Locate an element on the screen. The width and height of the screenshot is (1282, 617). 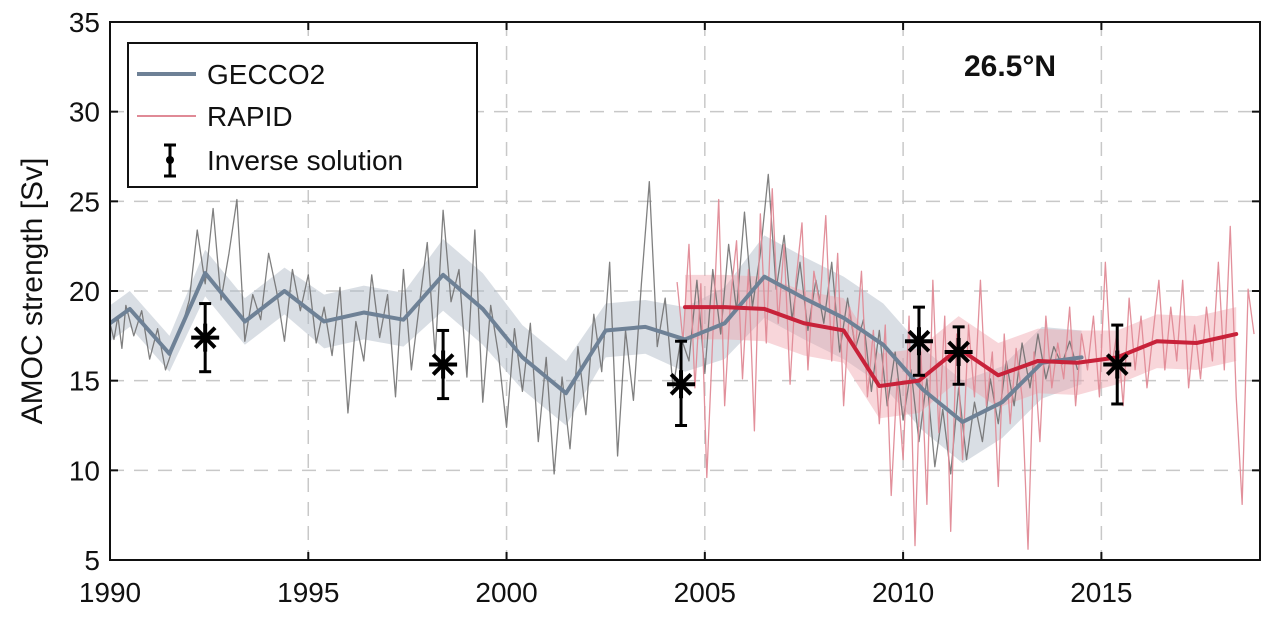
x-tick-label: 2005 is located at coordinates (705, 592).